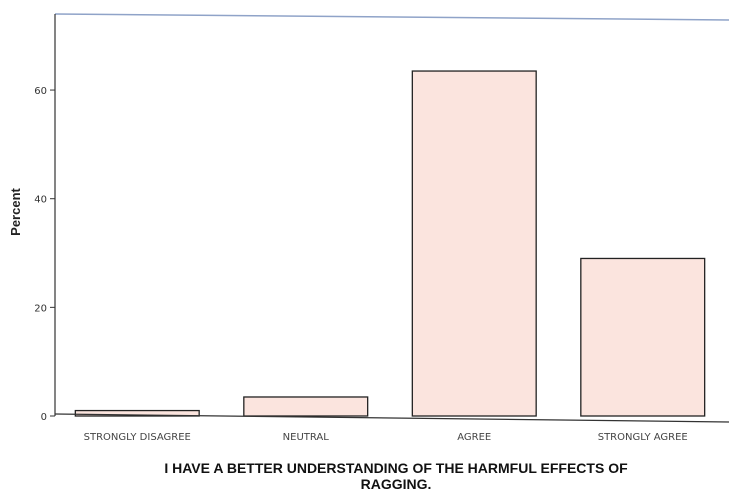  I want to click on plot-top-border, so click(391, 17).